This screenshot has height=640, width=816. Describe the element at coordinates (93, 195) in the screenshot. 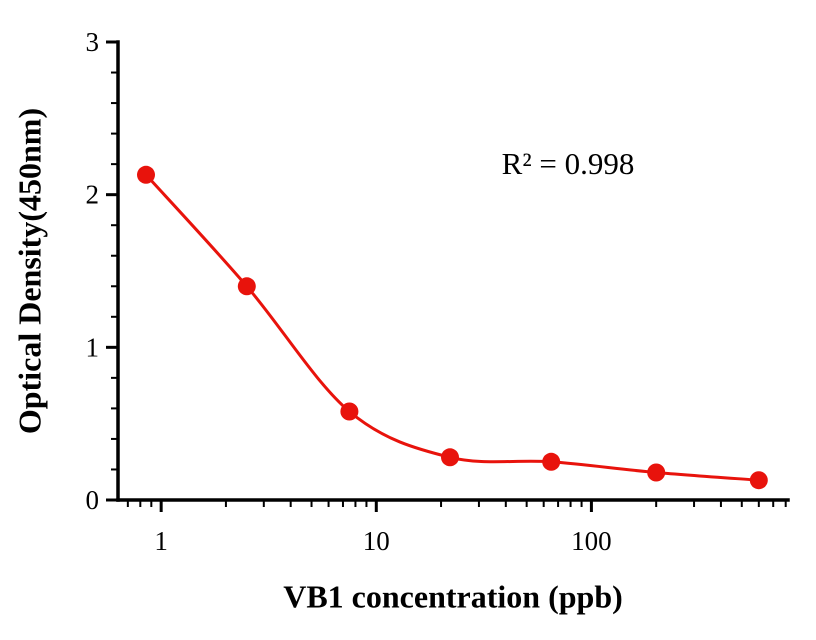

I see `y-tick-label: 2` at that location.